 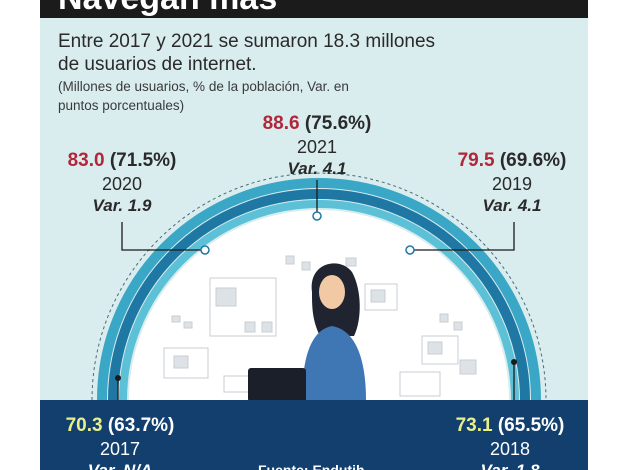 What do you see at coordinates (332, 292) in the screenshot?
I see `person-face` at bounding box center [332, 292].